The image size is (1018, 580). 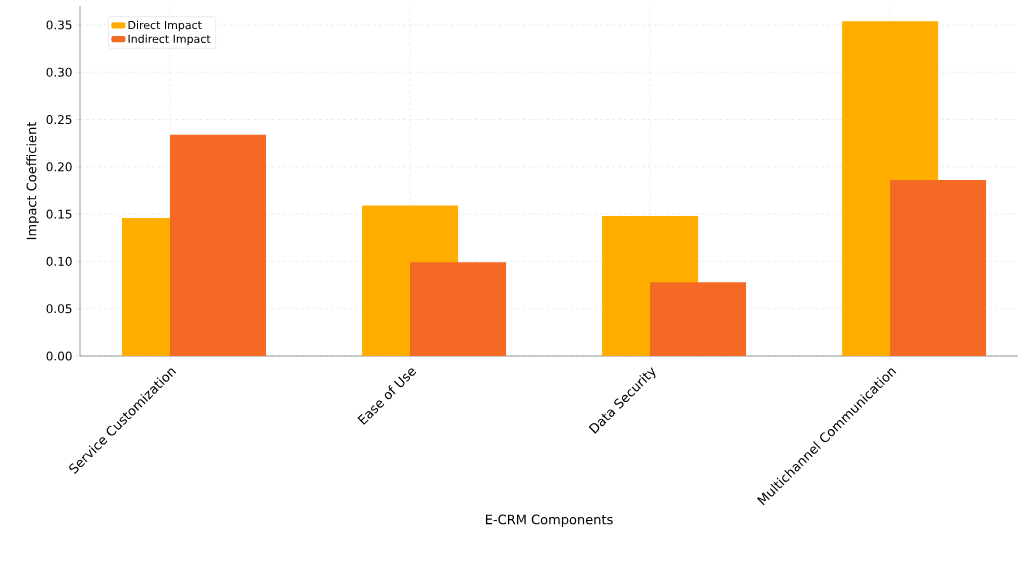 I want to click on y-tick-label: 0.15, so click(x=59, y=214).